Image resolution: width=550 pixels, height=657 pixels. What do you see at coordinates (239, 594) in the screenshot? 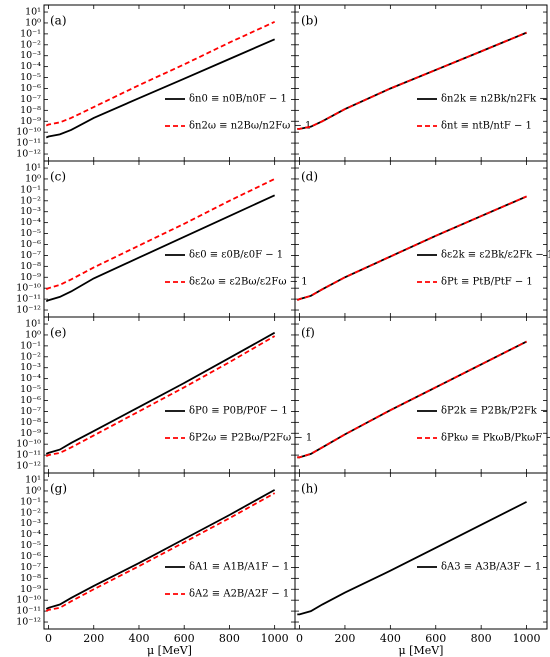
I see `legend-label: δA2 ≡ A2B/A2F − 1` at bounding box center [239, 594].